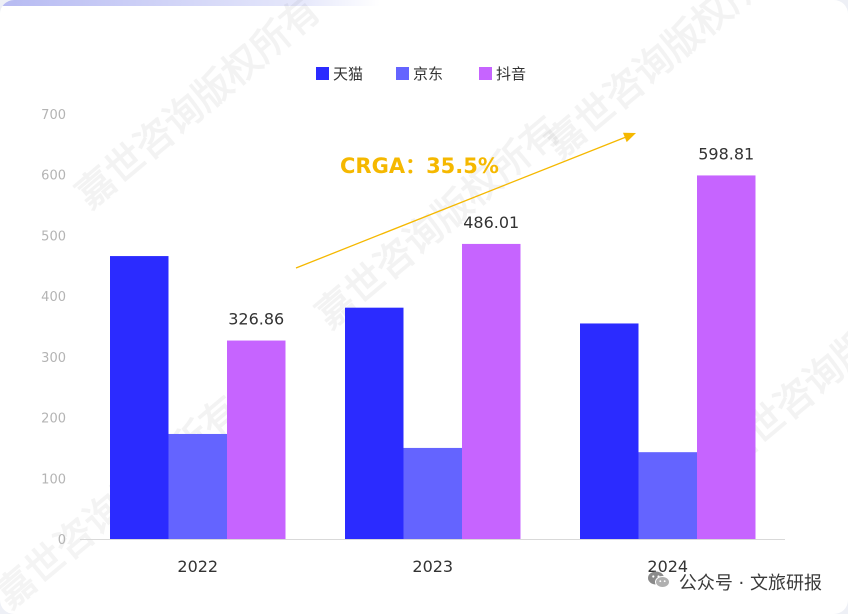 The width and height of the screenshot is (848, 614). I want to click on legend-item: 抖音, so click(502, 74).